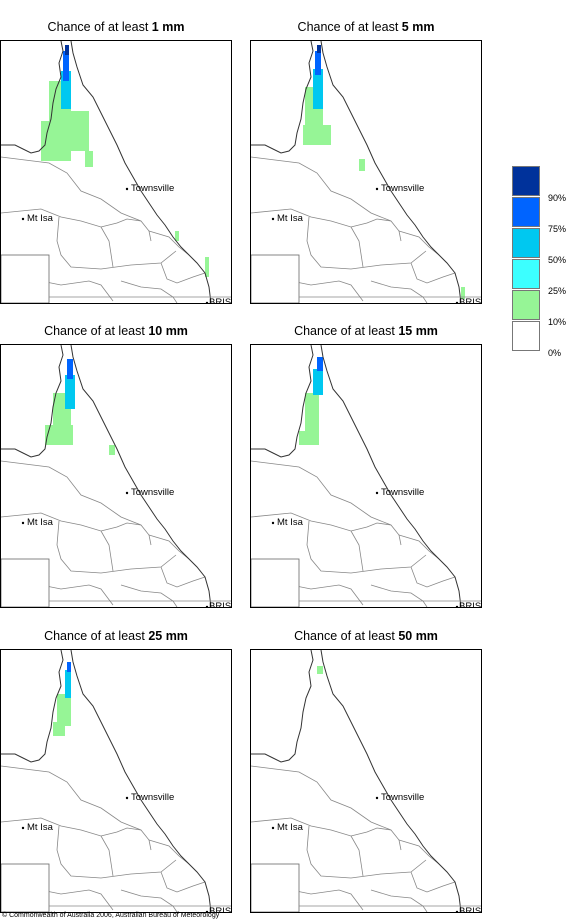  What do you see at coordinates (366, 636) in the screenshot?
I see `panel-title: Chance of at least 50 mm` at bounding box center [366, 636].